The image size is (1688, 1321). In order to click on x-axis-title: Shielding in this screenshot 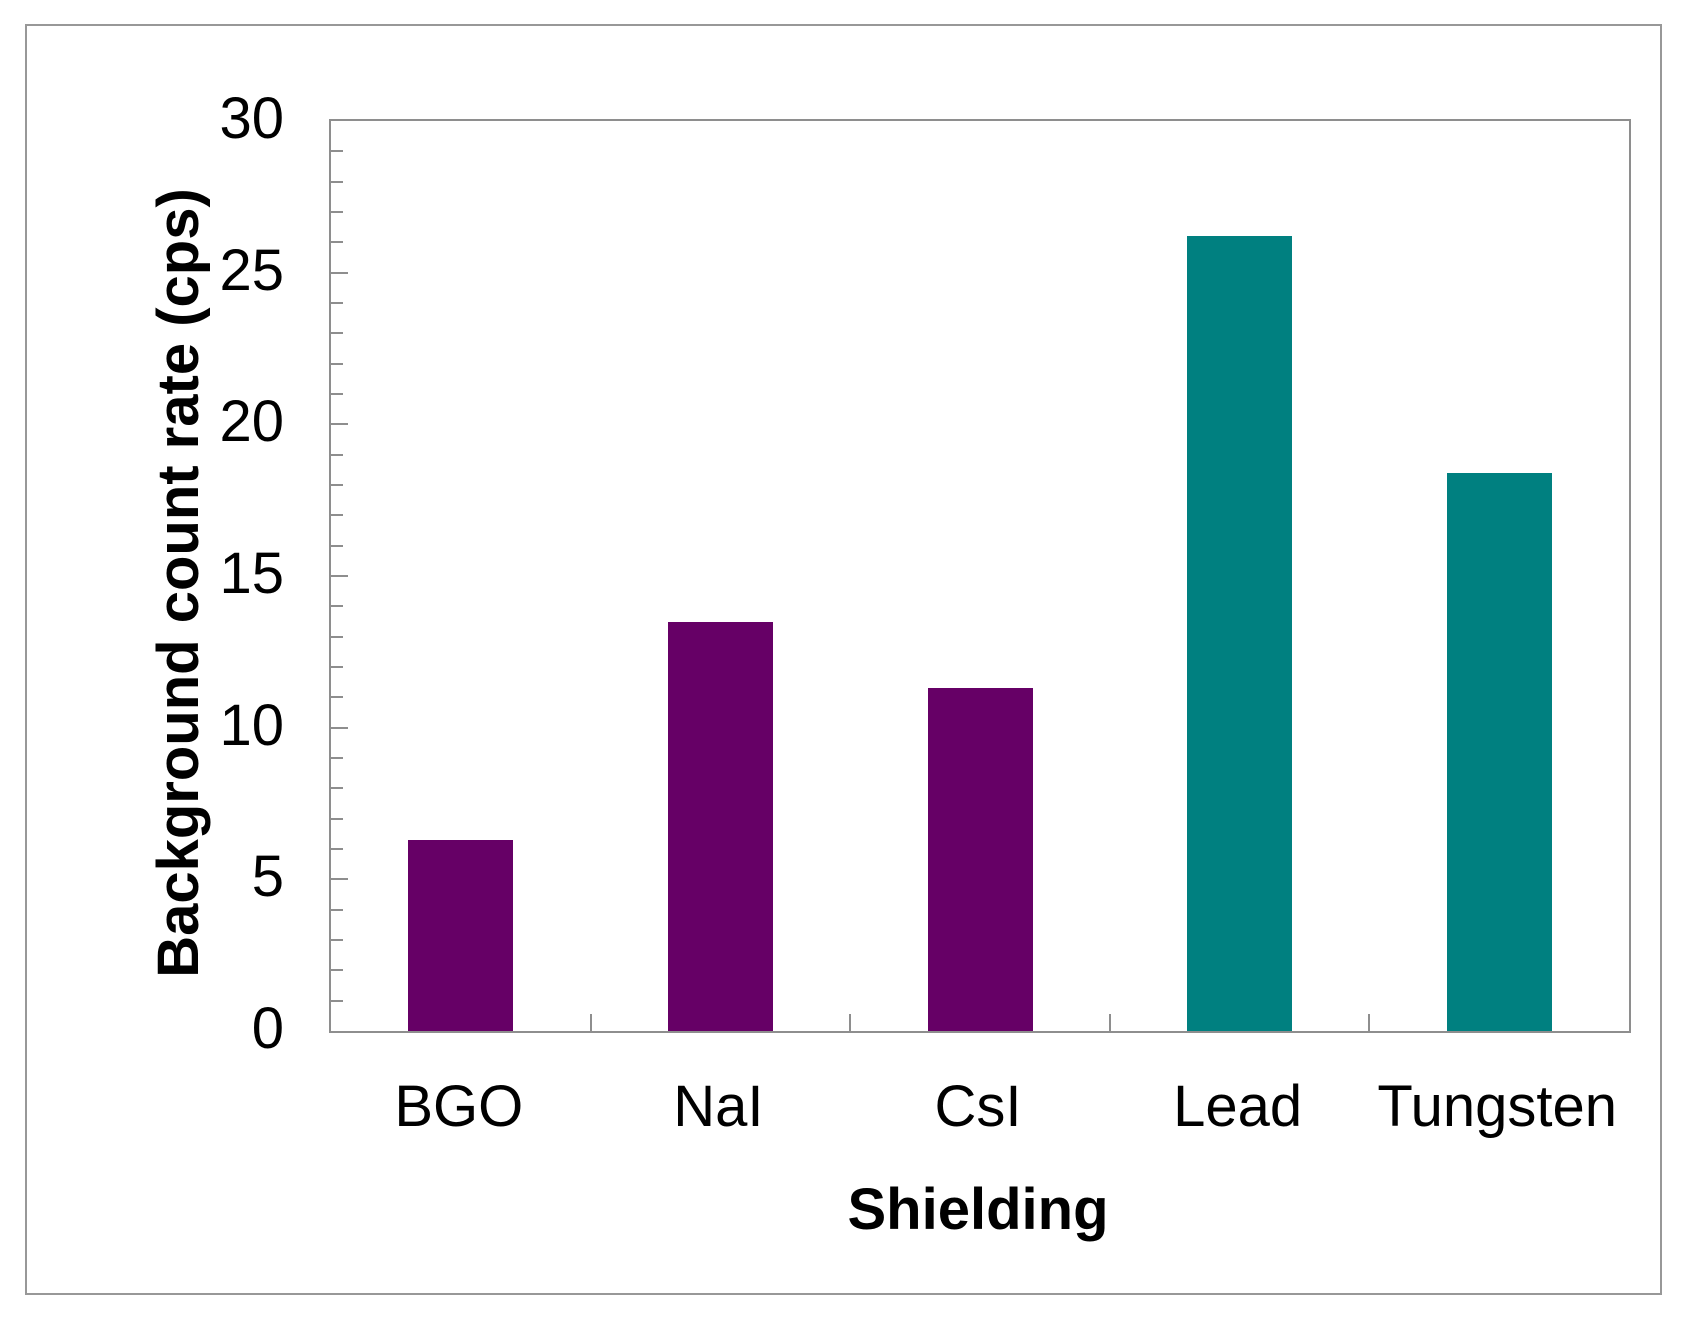, I will do `click(978, 1209)`.